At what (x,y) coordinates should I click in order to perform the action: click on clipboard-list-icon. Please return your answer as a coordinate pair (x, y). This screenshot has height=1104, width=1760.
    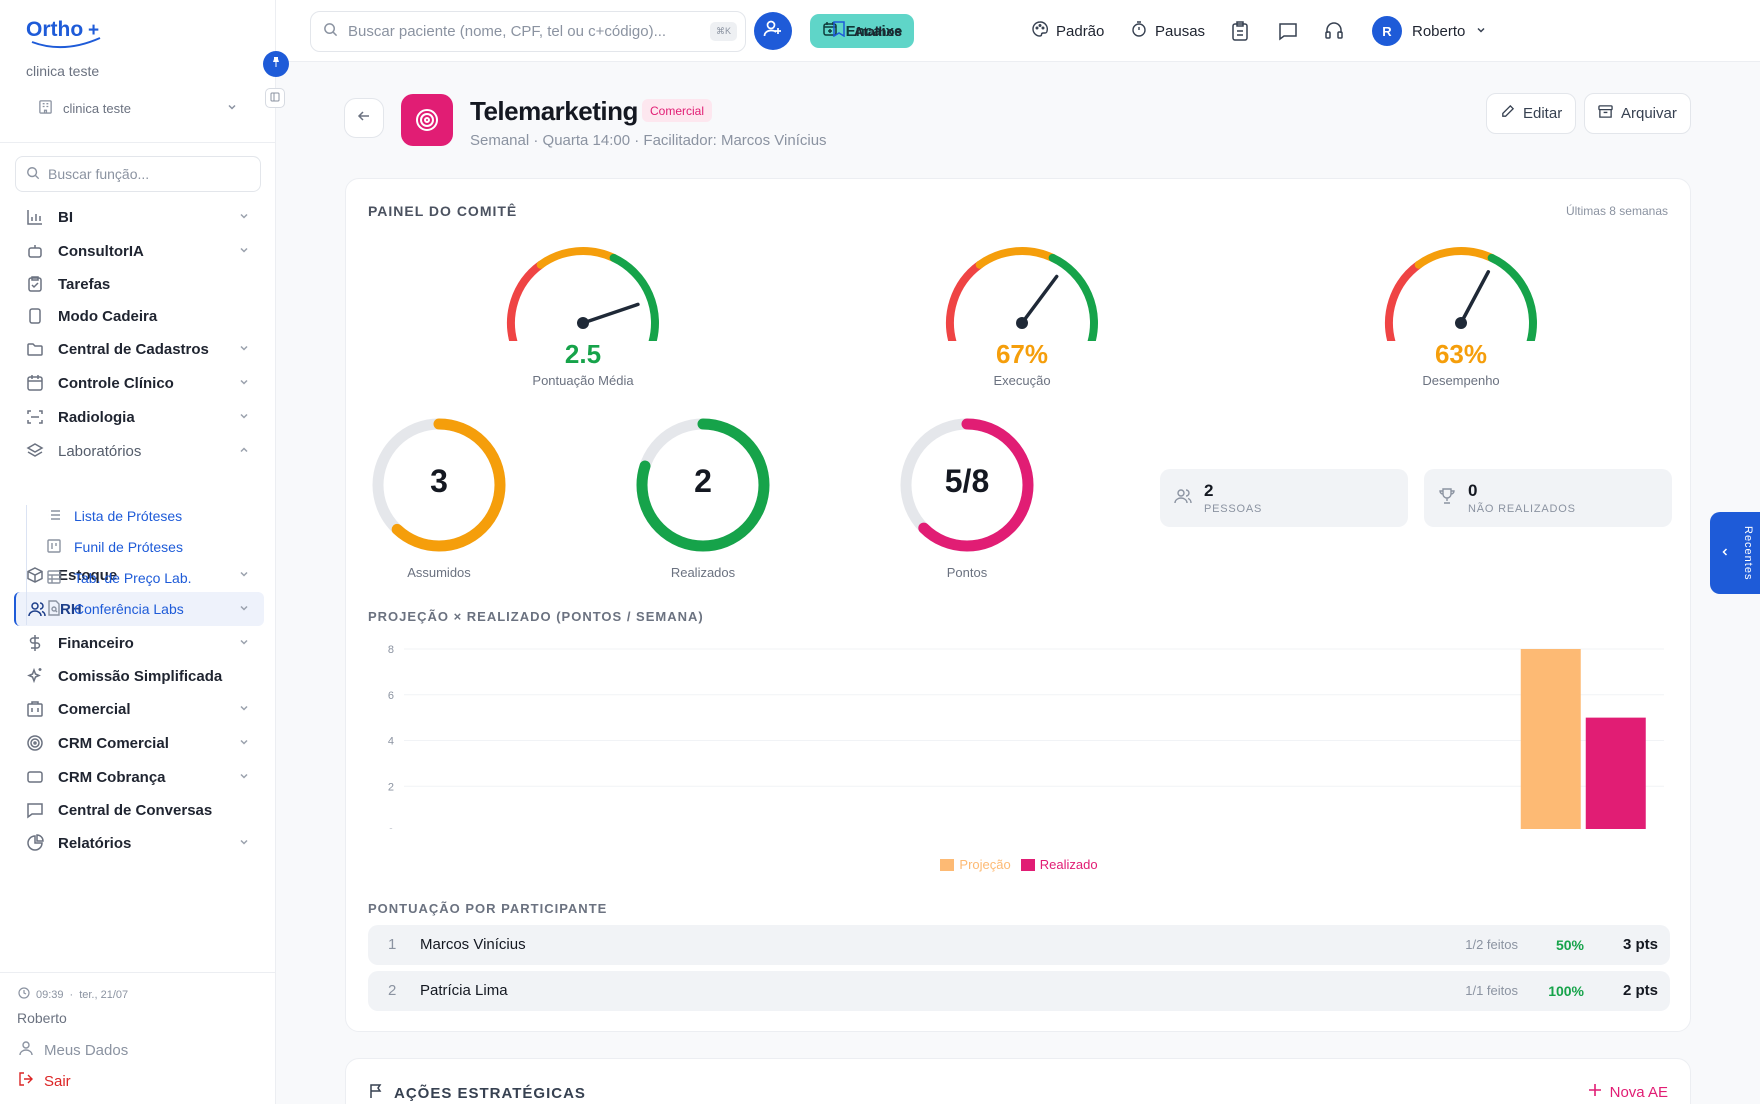
    Looking at the image, I should click on (1240, 31).